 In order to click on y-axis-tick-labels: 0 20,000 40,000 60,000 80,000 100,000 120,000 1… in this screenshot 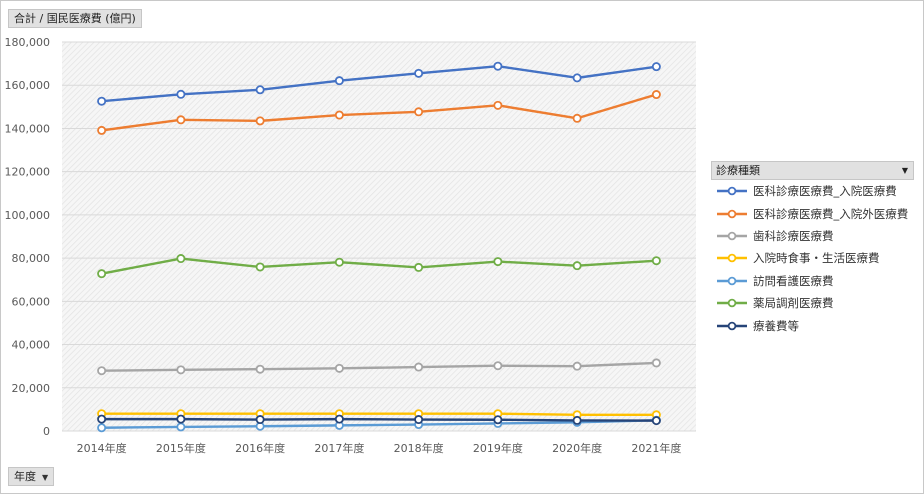, I will do `click(28, 237)`.